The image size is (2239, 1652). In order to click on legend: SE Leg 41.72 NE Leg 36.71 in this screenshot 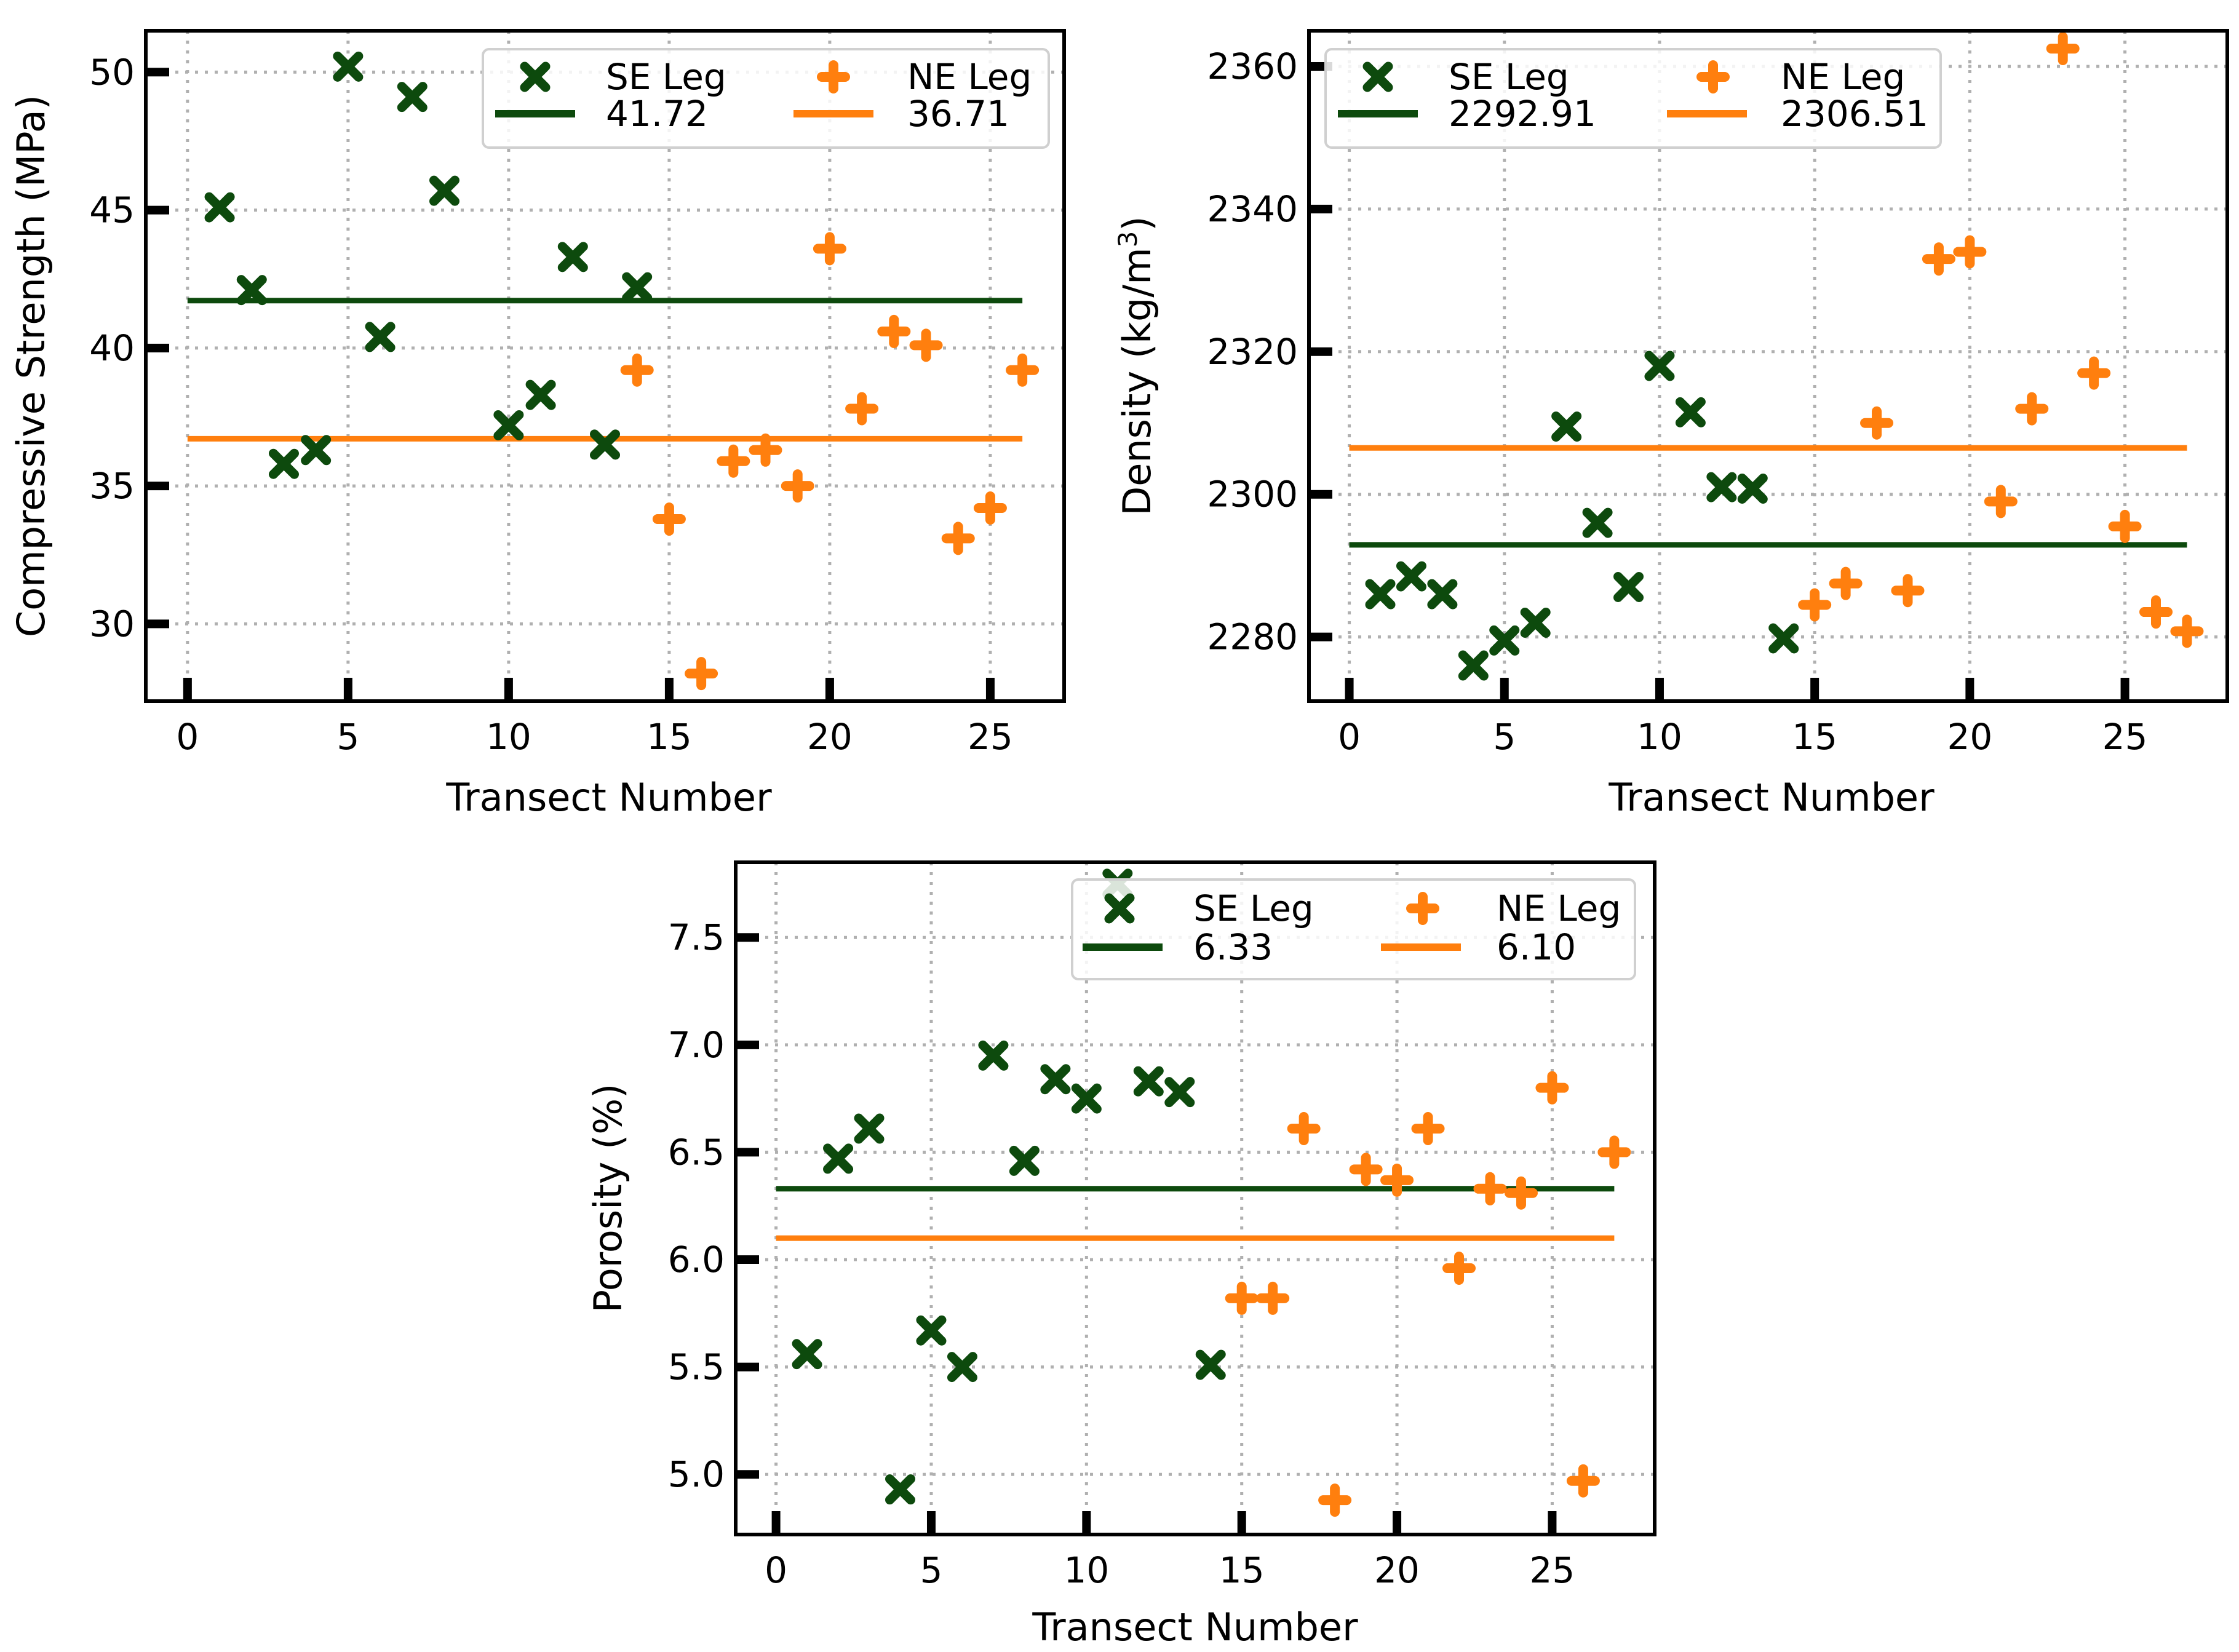, I will do `click(766, 98)`.